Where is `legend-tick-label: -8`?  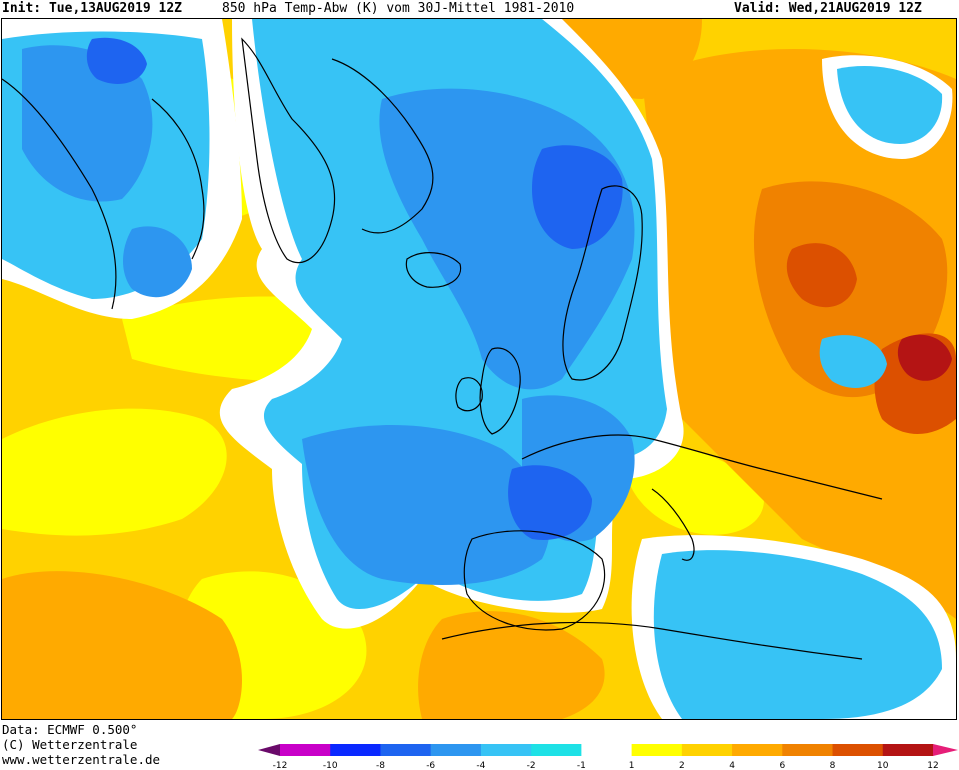
legend-tick-label: -8 is located at coordinates (380, 765).